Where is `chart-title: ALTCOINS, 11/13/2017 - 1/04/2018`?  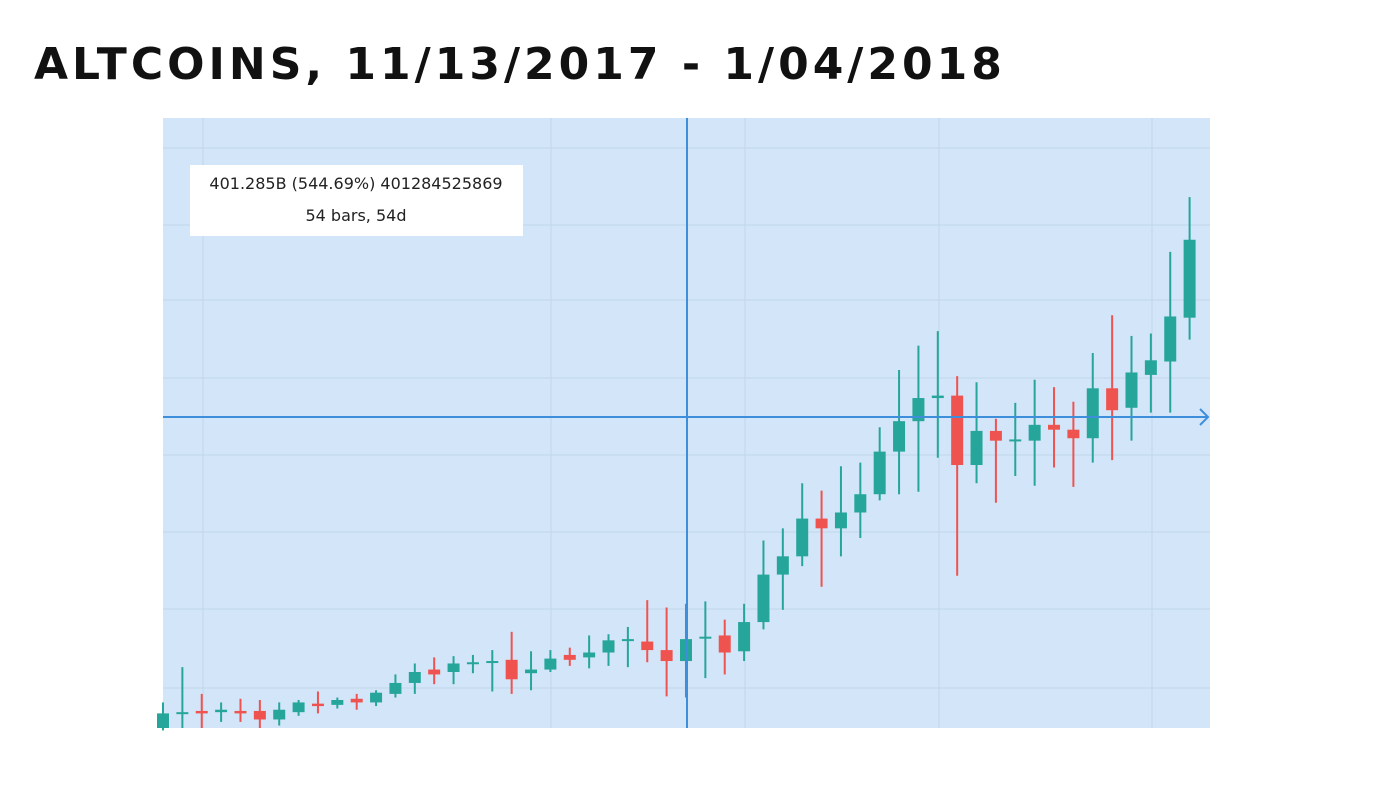 chart-title: ALTCOINS, 11/13/2017 - 1/04/2018 is located at coordinates (520, 64).